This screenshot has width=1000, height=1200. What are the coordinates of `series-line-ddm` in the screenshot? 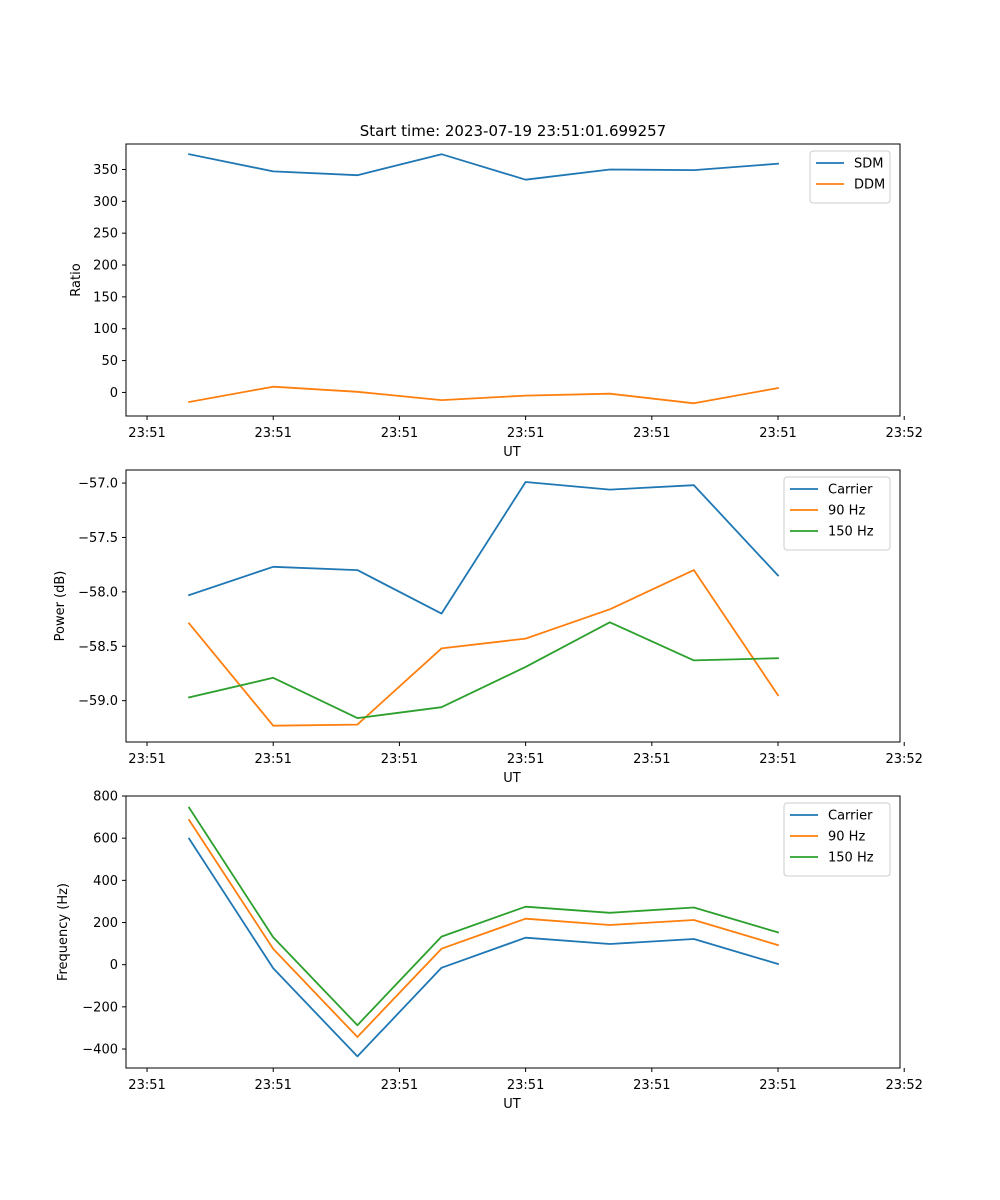 It's located at (484, 395).